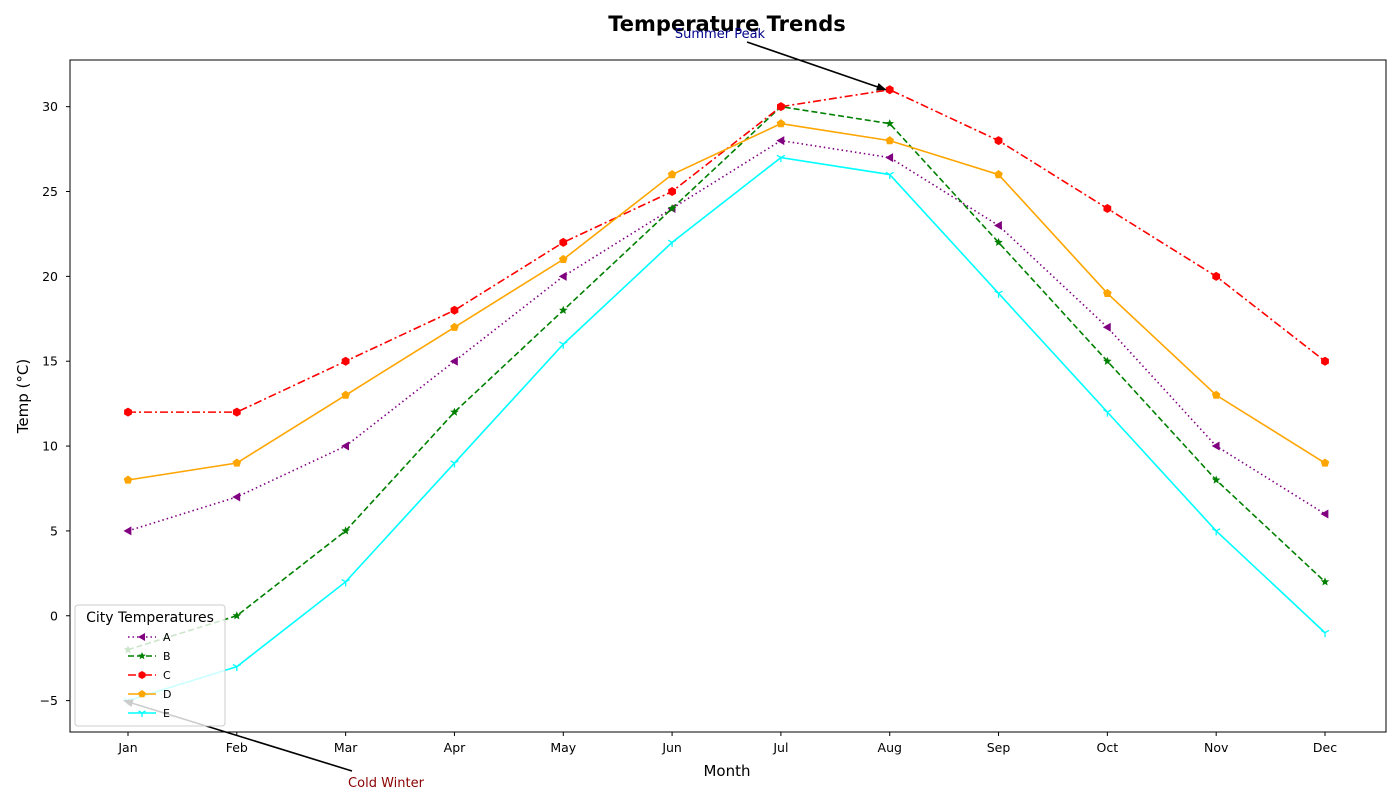 The height and width of the screenshot is (800, 1400). What do you see at coordinates (562, 276) in the screenshot?
I see `data-point-A-May` at bounding box center [562, 276].